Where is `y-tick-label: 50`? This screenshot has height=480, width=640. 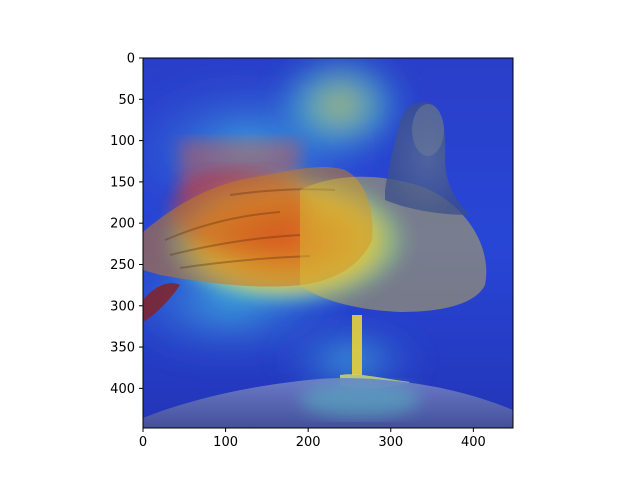 y-tick-label: 50 is located at coordinates (126, 100).